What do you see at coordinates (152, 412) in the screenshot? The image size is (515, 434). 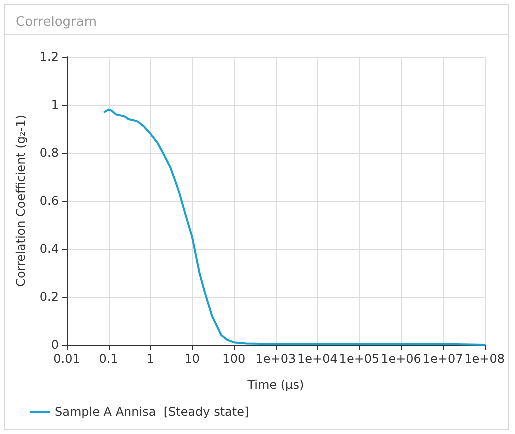 I see `legend-label: Sample A Annisa [Steady state]` at bounding box center [152, 412].